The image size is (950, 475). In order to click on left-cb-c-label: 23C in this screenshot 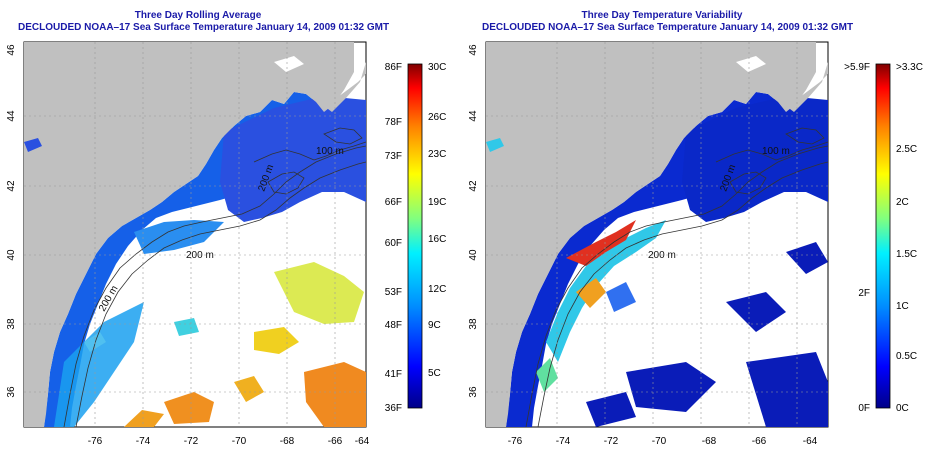, I will do `click(437, 154)`.